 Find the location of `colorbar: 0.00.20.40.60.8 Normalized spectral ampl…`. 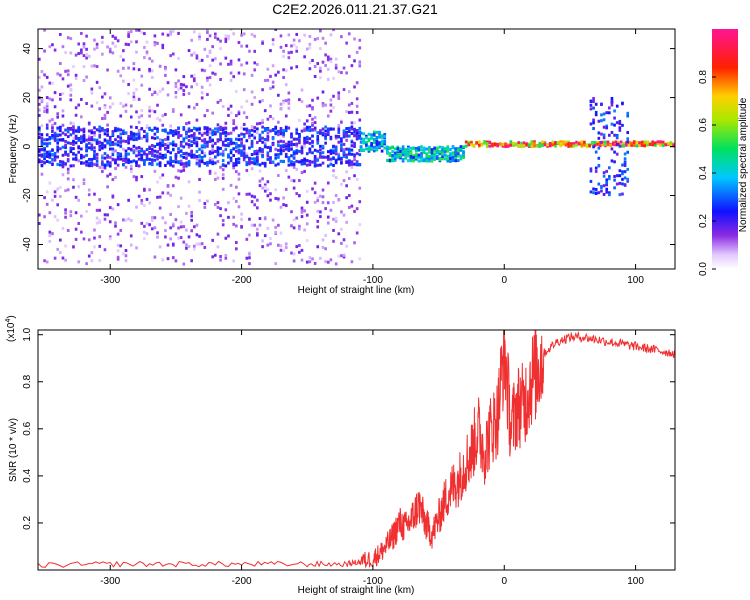

colorbar: 0.00.20.40.60.8 Normalized spectral ampl… is located at coordinates (723, 152).